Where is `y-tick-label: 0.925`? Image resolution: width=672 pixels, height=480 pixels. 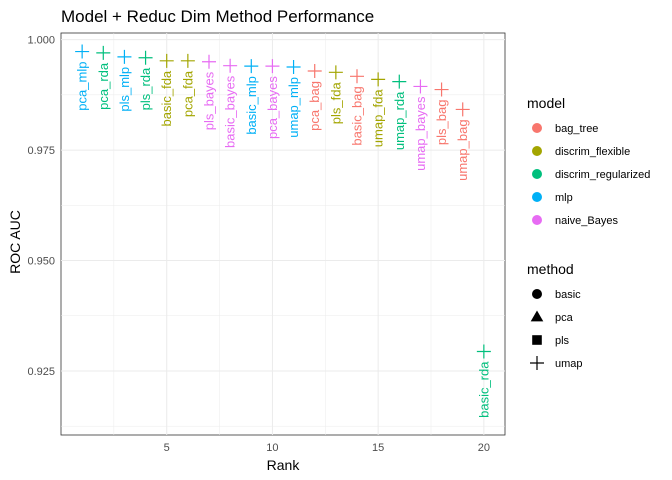 y-tick-label: 0.925 is located at coordinates (41, 372).